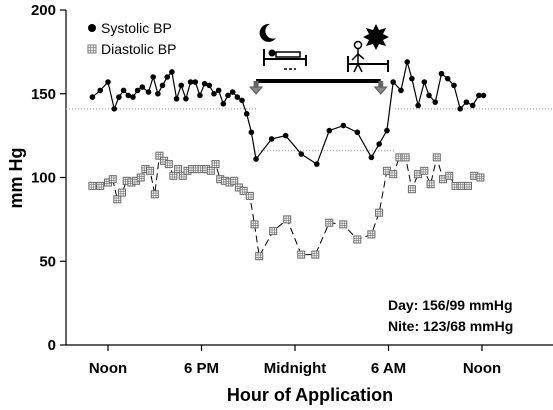 The width and height of the screenshot is (553, 410). I want to click on awake-person-icon, so click(368, 48).